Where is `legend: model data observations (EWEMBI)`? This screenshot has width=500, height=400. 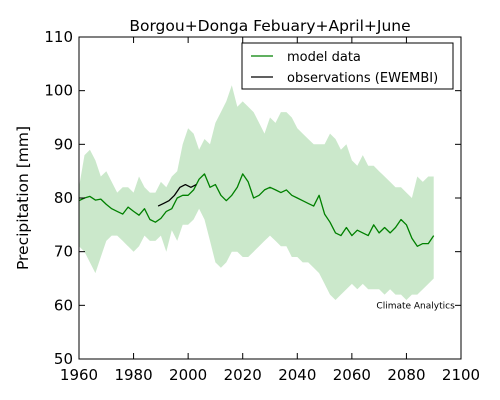 legend: model data observations (EWEMBI) is located at coordinates (347, 66).